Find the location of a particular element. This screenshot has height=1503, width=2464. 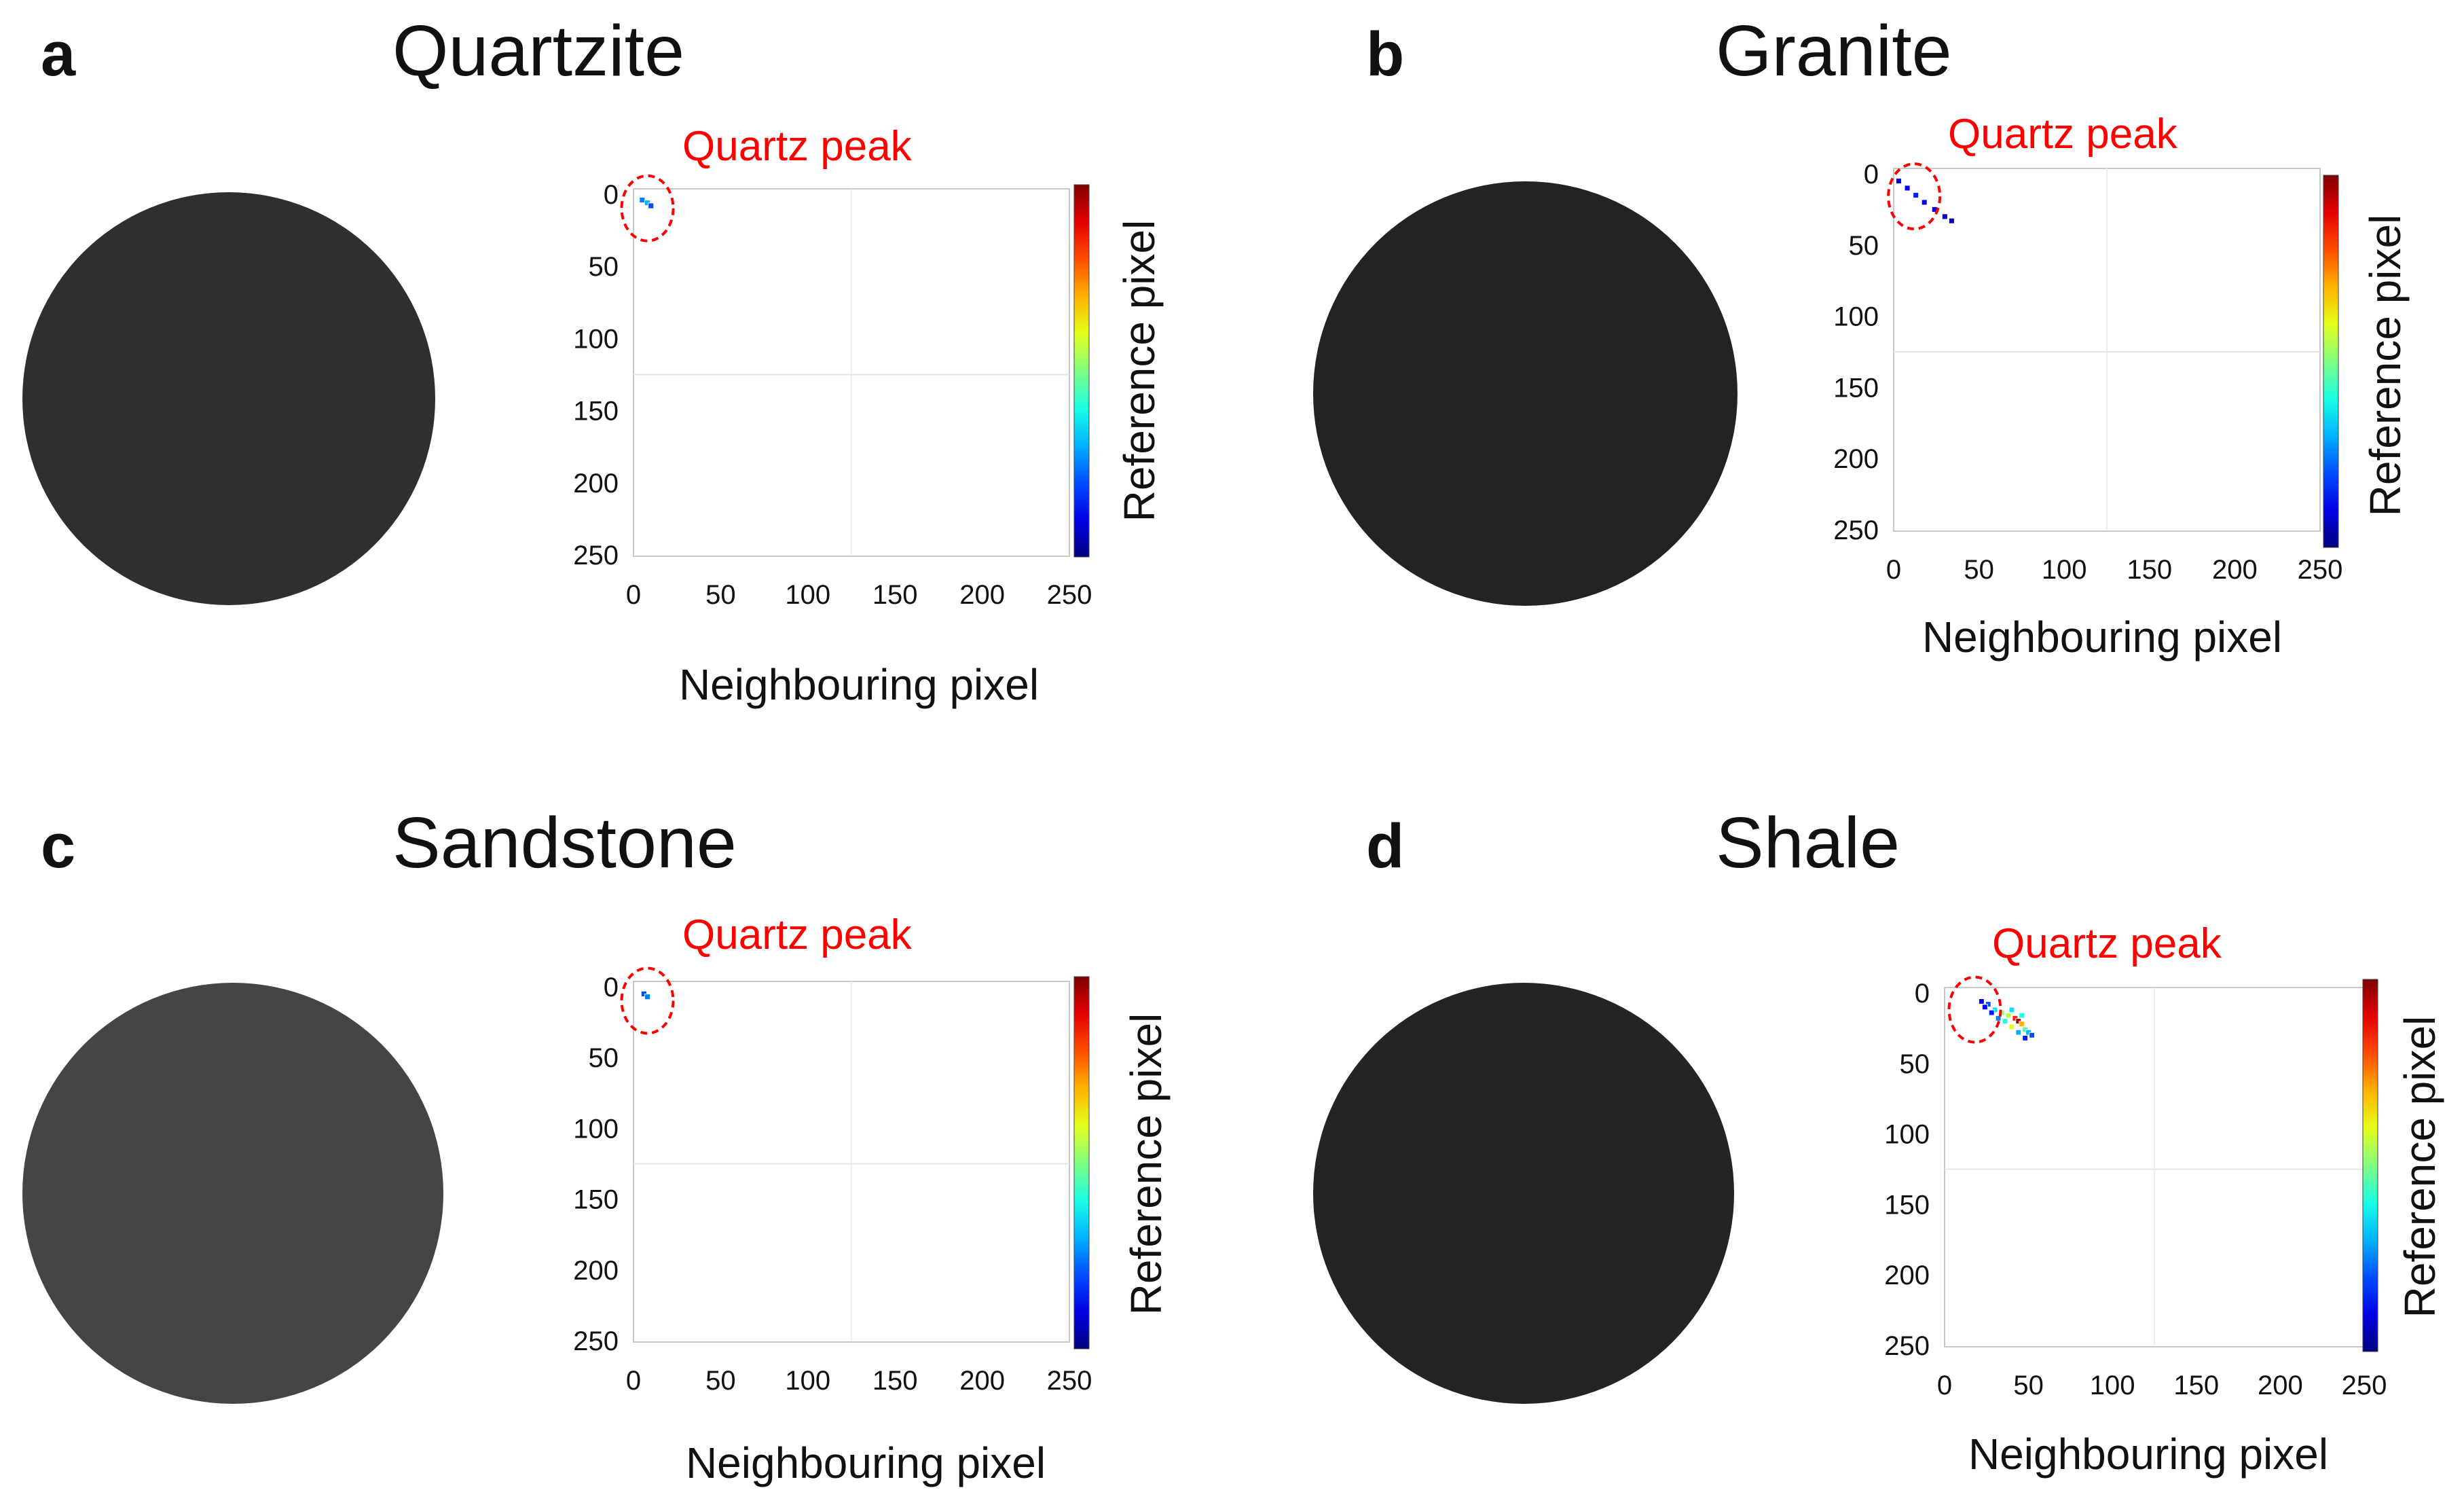

panel-letter: d is located at coordinates (1385, 846).